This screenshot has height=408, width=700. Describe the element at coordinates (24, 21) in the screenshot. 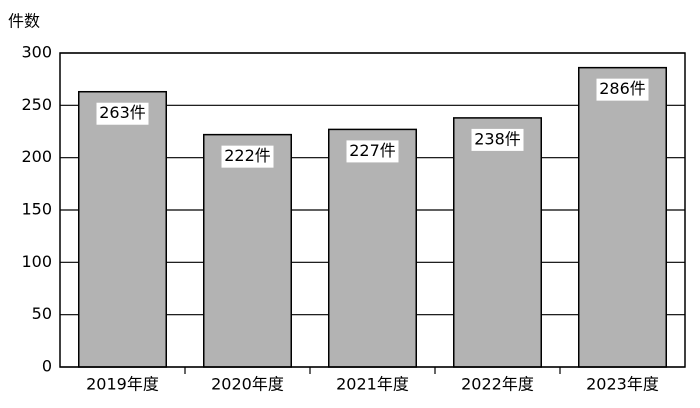

I see `y-axis-label: 件数` at that location.